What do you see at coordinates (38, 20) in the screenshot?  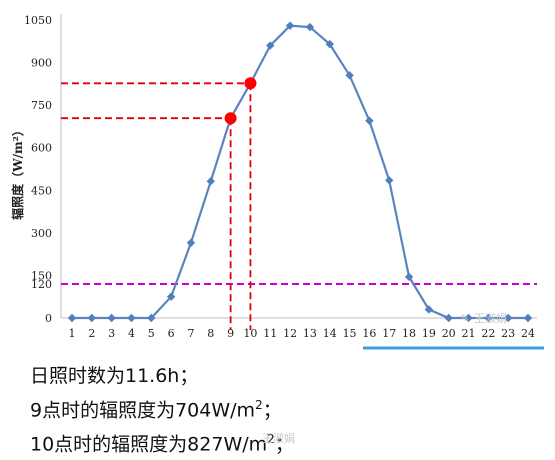 I see `y-tick-label: 1050` at bounding box center [38, 20].